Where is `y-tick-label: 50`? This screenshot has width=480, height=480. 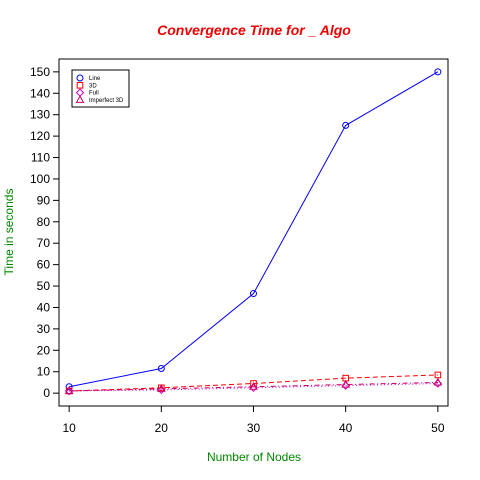 y-tick-label: 50 is located at coordinates (44, 286).